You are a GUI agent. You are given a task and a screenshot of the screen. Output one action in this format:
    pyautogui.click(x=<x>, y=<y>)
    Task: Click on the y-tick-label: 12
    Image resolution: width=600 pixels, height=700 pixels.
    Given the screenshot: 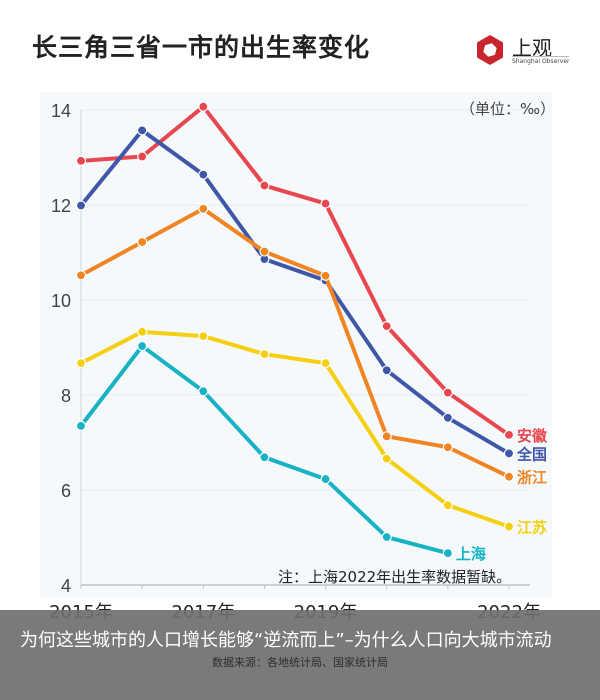 What is the action you would take?
    pyautogui.click(x=61, y=206)
    